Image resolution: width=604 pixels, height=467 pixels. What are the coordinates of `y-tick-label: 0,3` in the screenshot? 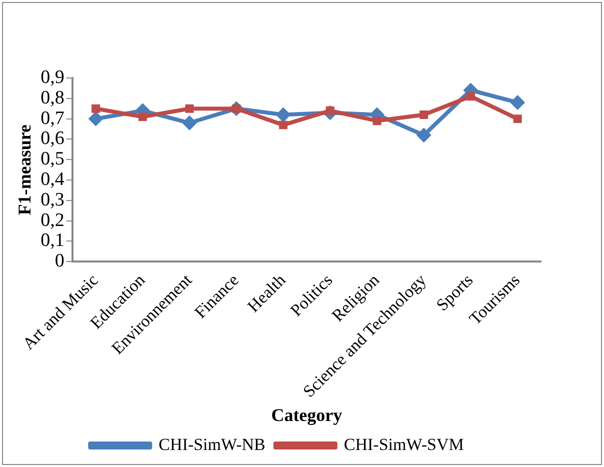 It's located at (52, 199).